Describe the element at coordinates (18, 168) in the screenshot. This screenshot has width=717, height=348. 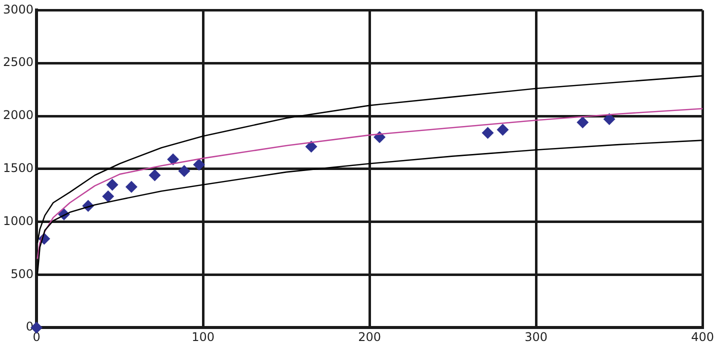
I see `y-tick-label: 1500` at that location.